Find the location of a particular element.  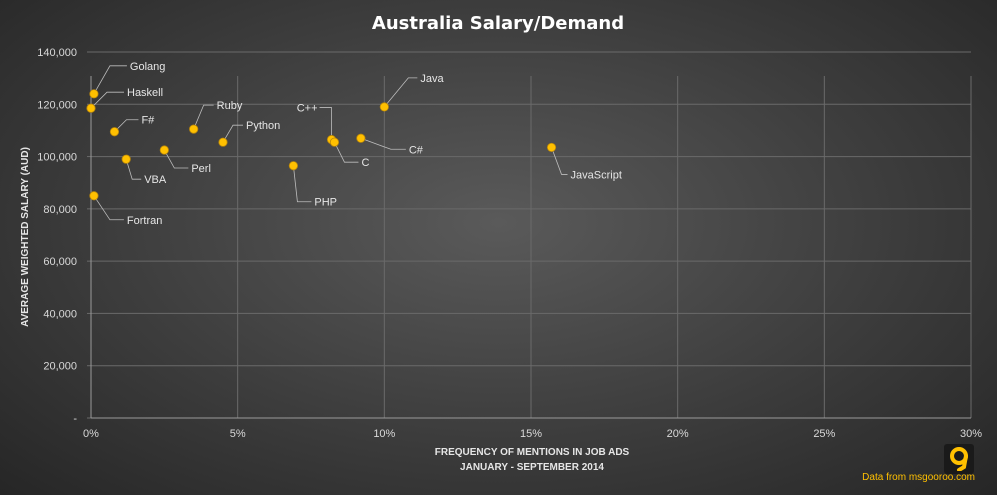

point-label: Perl is located at coordinates (201, 169).